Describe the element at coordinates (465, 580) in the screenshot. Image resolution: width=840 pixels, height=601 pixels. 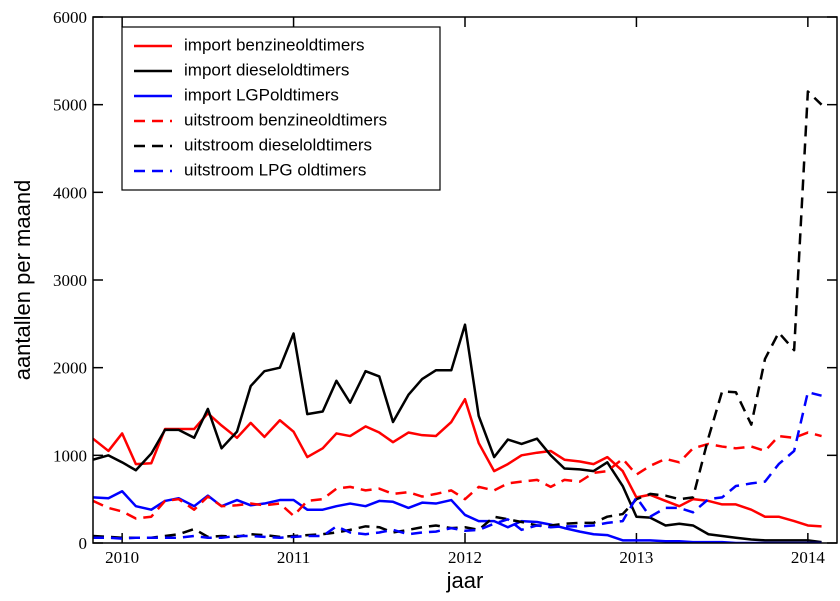
I see `x-axis-label: jaar` at that location.